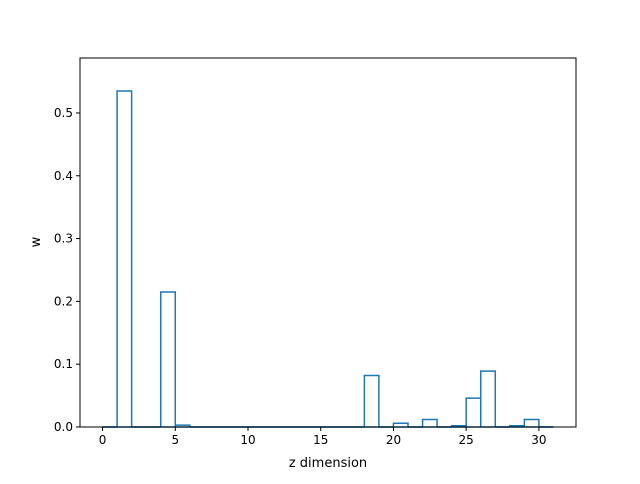 This screenshot has width=640, height=484. I want to click on y-tick-label: 0.2, so click(63, 301).